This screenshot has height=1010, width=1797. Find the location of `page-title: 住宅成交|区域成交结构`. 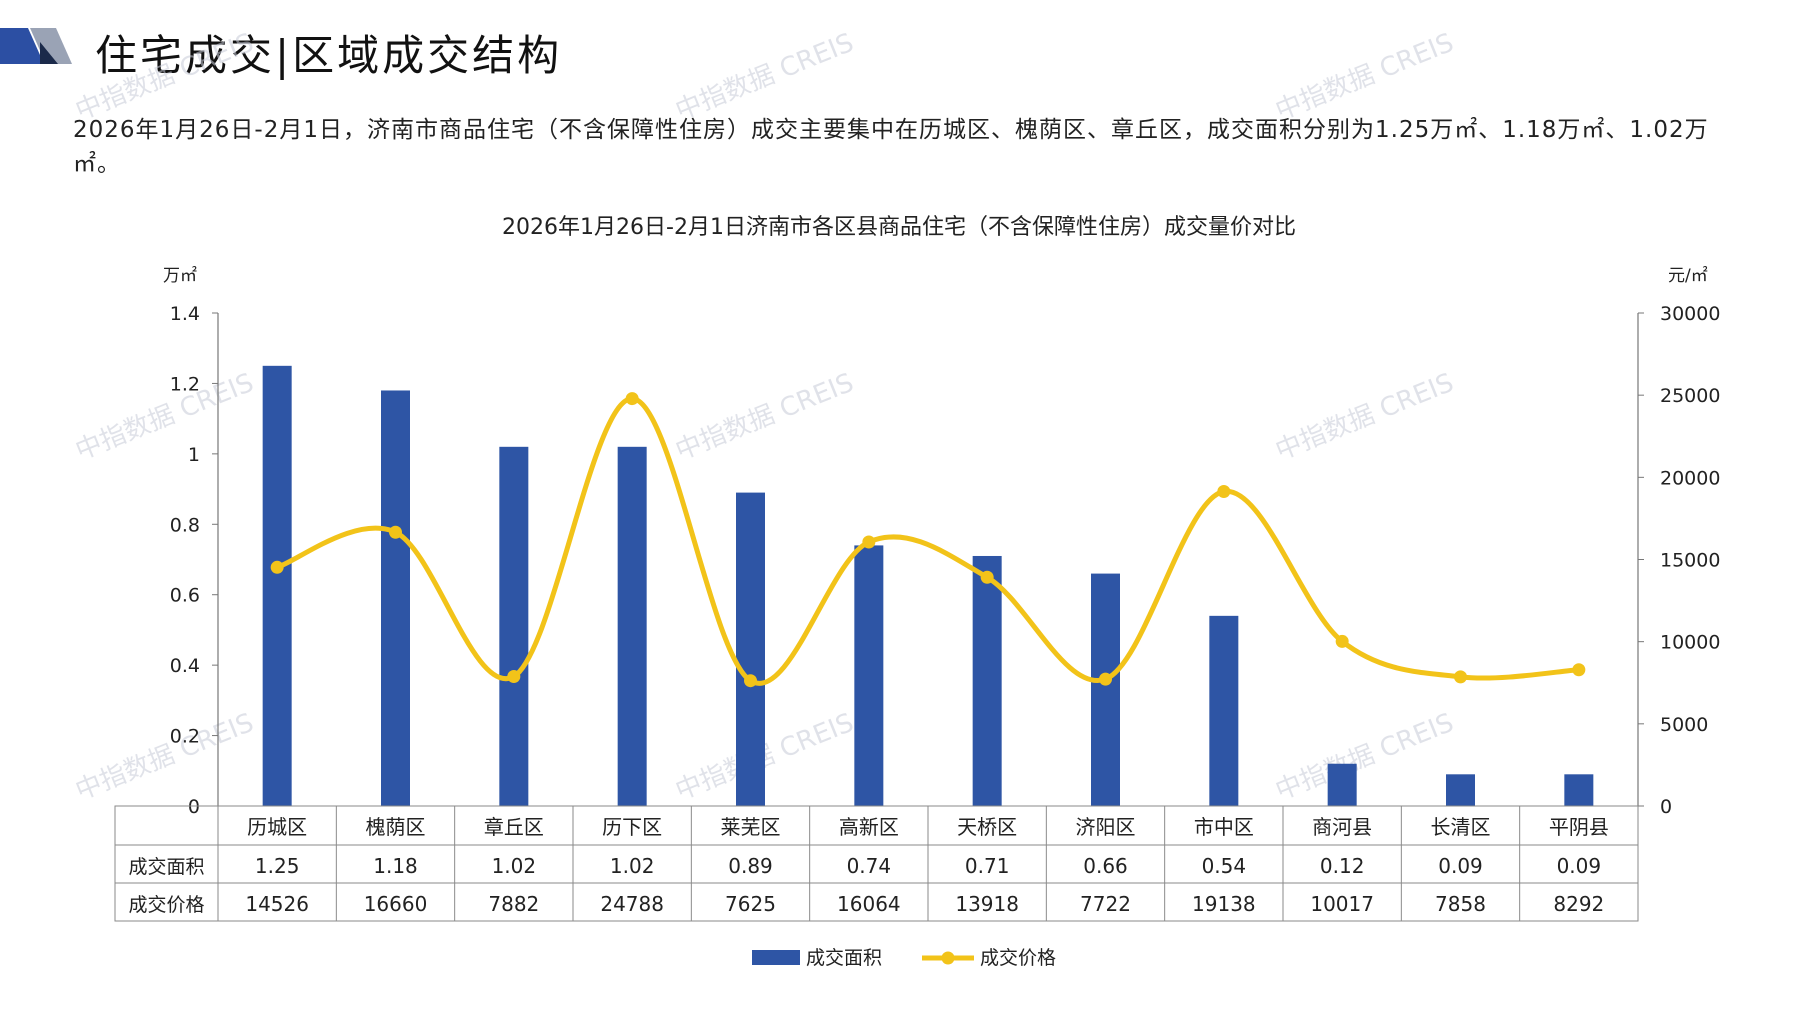

page-title: 住宅成交|区域成交结构 is located at coordinates (329, 55).